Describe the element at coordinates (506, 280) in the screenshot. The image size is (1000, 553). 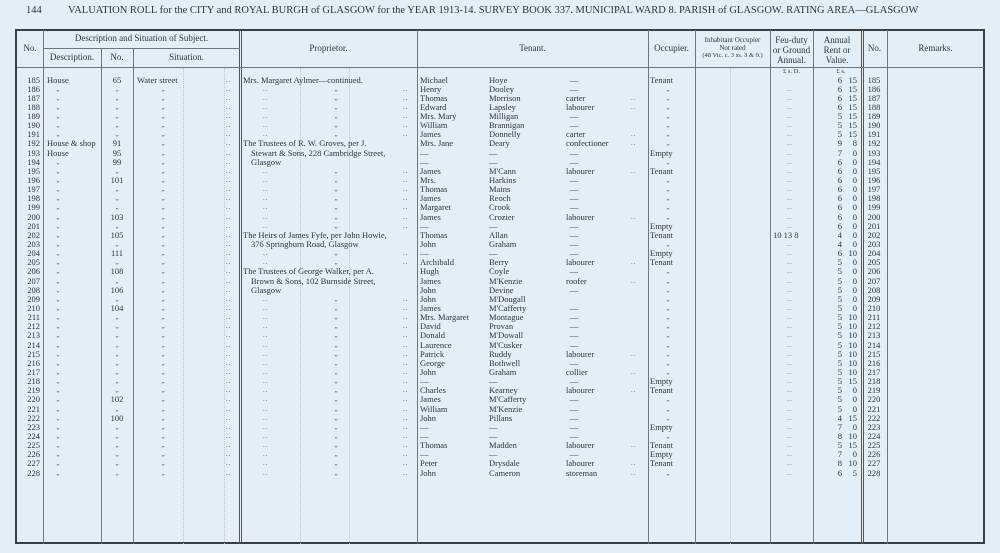
I see `tenant-surname: M'Kenzie` at that location.